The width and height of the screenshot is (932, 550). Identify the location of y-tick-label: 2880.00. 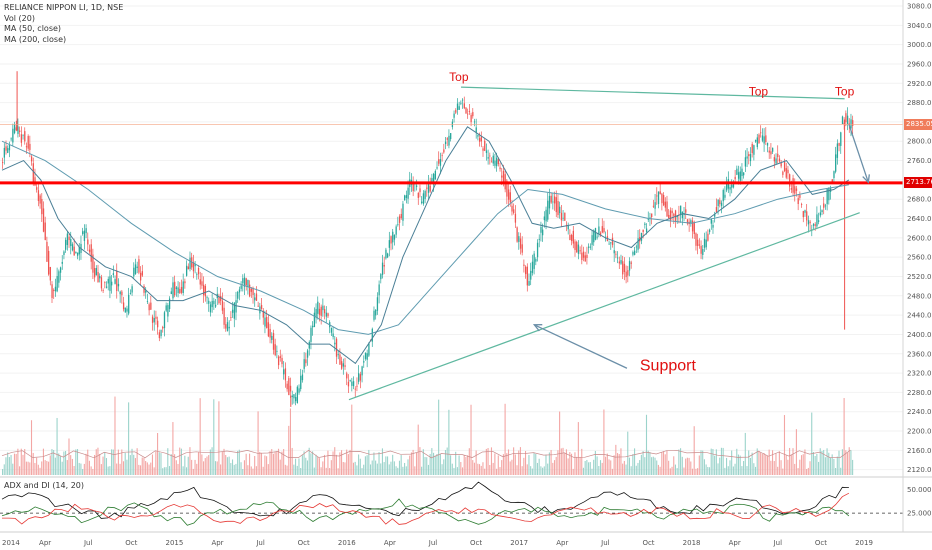
(919, 103).